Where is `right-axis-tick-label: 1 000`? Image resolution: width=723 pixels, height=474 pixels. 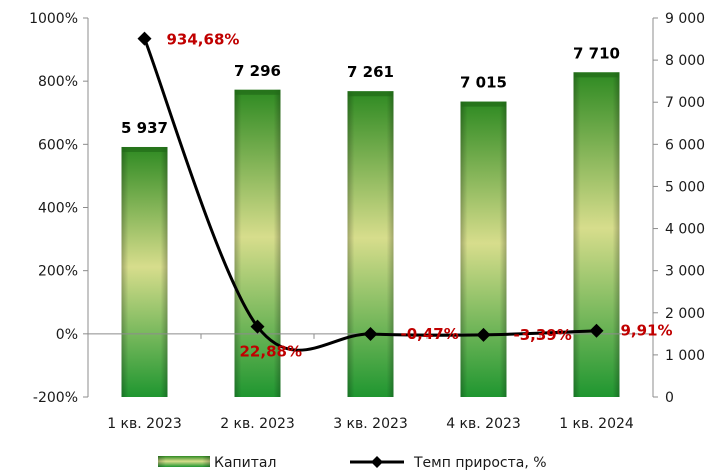 right-axis-tick-label: 1 000 is located at coordinates (685, 356).